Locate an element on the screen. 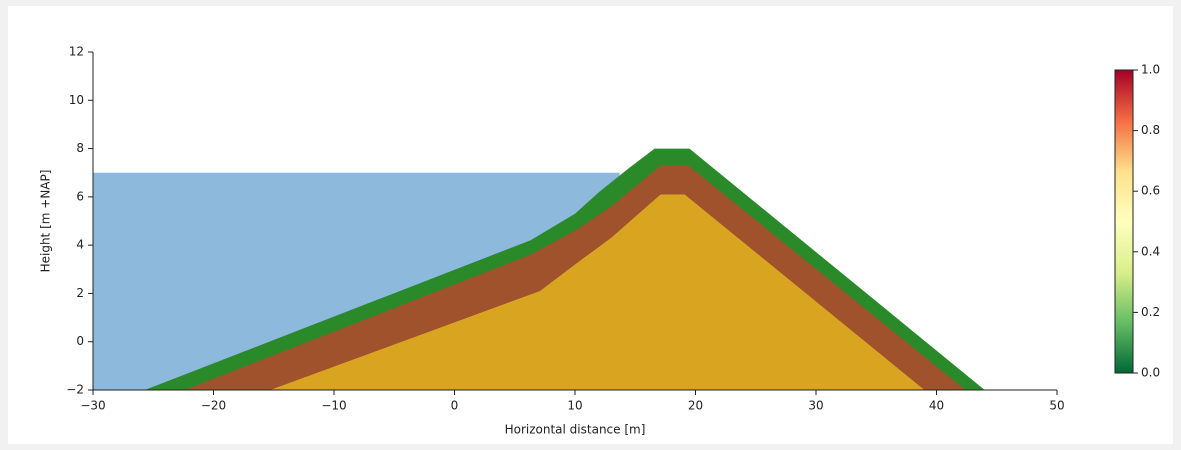 This screenshot has width=1181, height=450. y-tick-label: −2 is located at coordinates (75, 390).